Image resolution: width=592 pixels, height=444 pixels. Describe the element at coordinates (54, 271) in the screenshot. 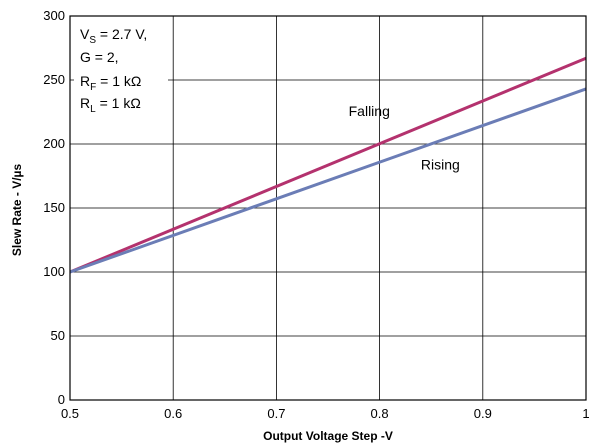

I see `y-tick-label: 100` at that location.